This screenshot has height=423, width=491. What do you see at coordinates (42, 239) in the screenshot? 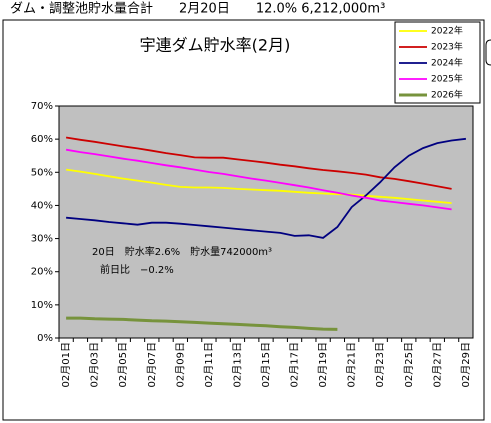
I see `y-tick-label: 30%` at bounding box center [42, 239].